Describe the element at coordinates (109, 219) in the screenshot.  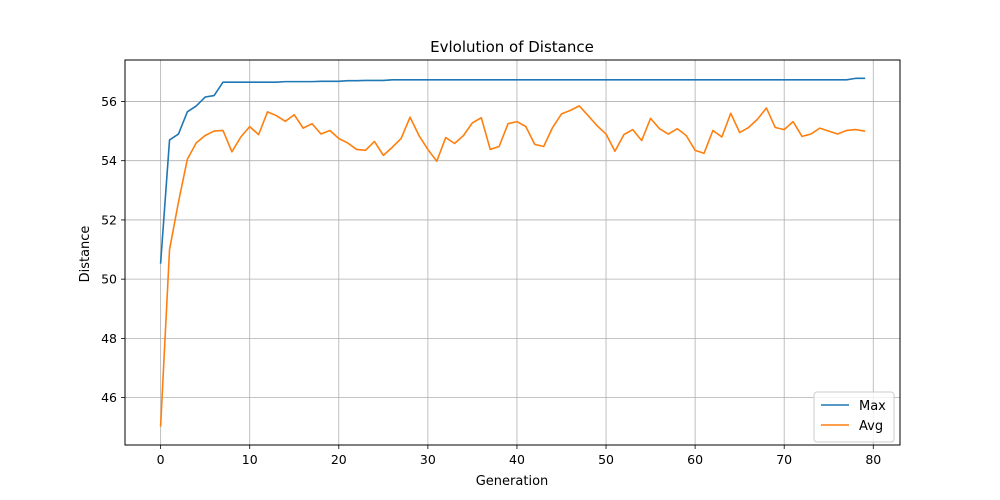
I see `y-tick-label: 52` at that location.